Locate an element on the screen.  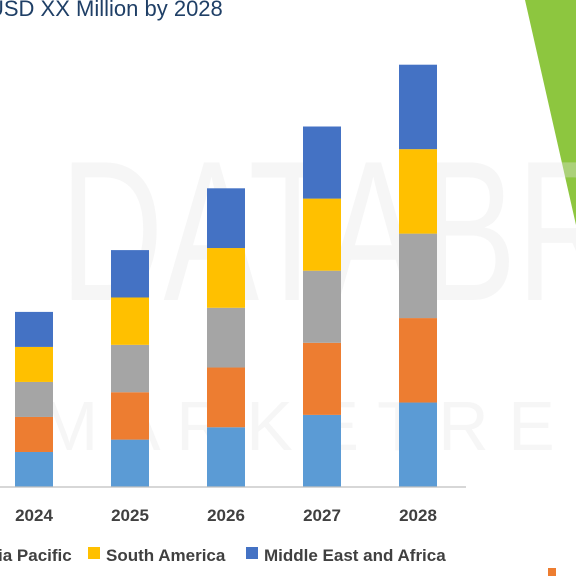
x-tick-labels: 2024 2025 2026 2027 2028 is located at coordinates (226, 515).